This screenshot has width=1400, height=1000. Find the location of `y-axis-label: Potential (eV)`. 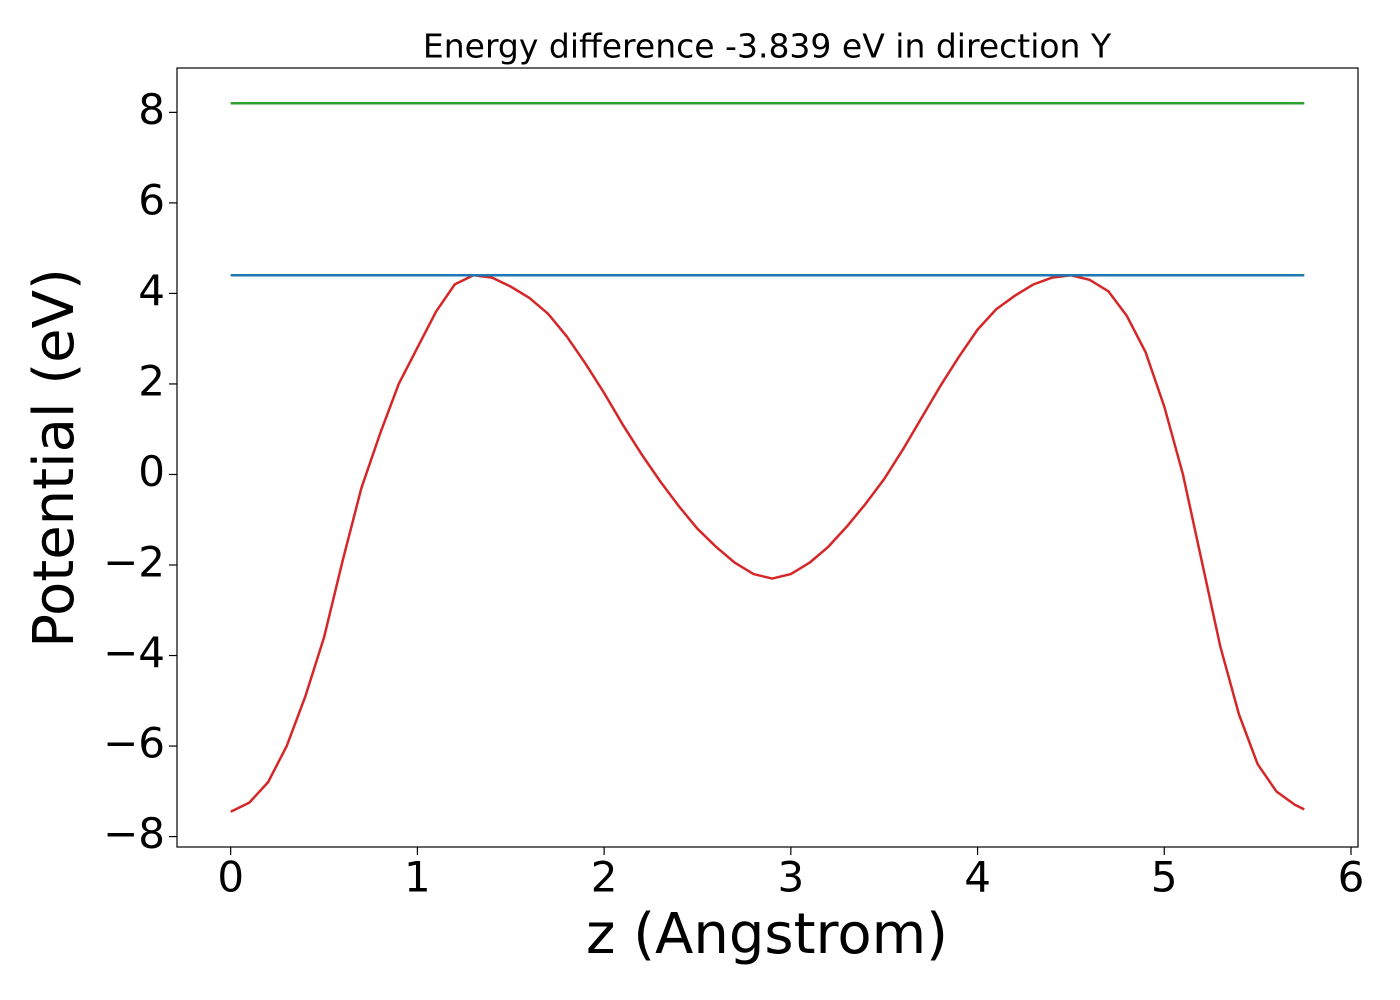

y-axis-label: Potential (eV) is located at coordinates (54, 458).